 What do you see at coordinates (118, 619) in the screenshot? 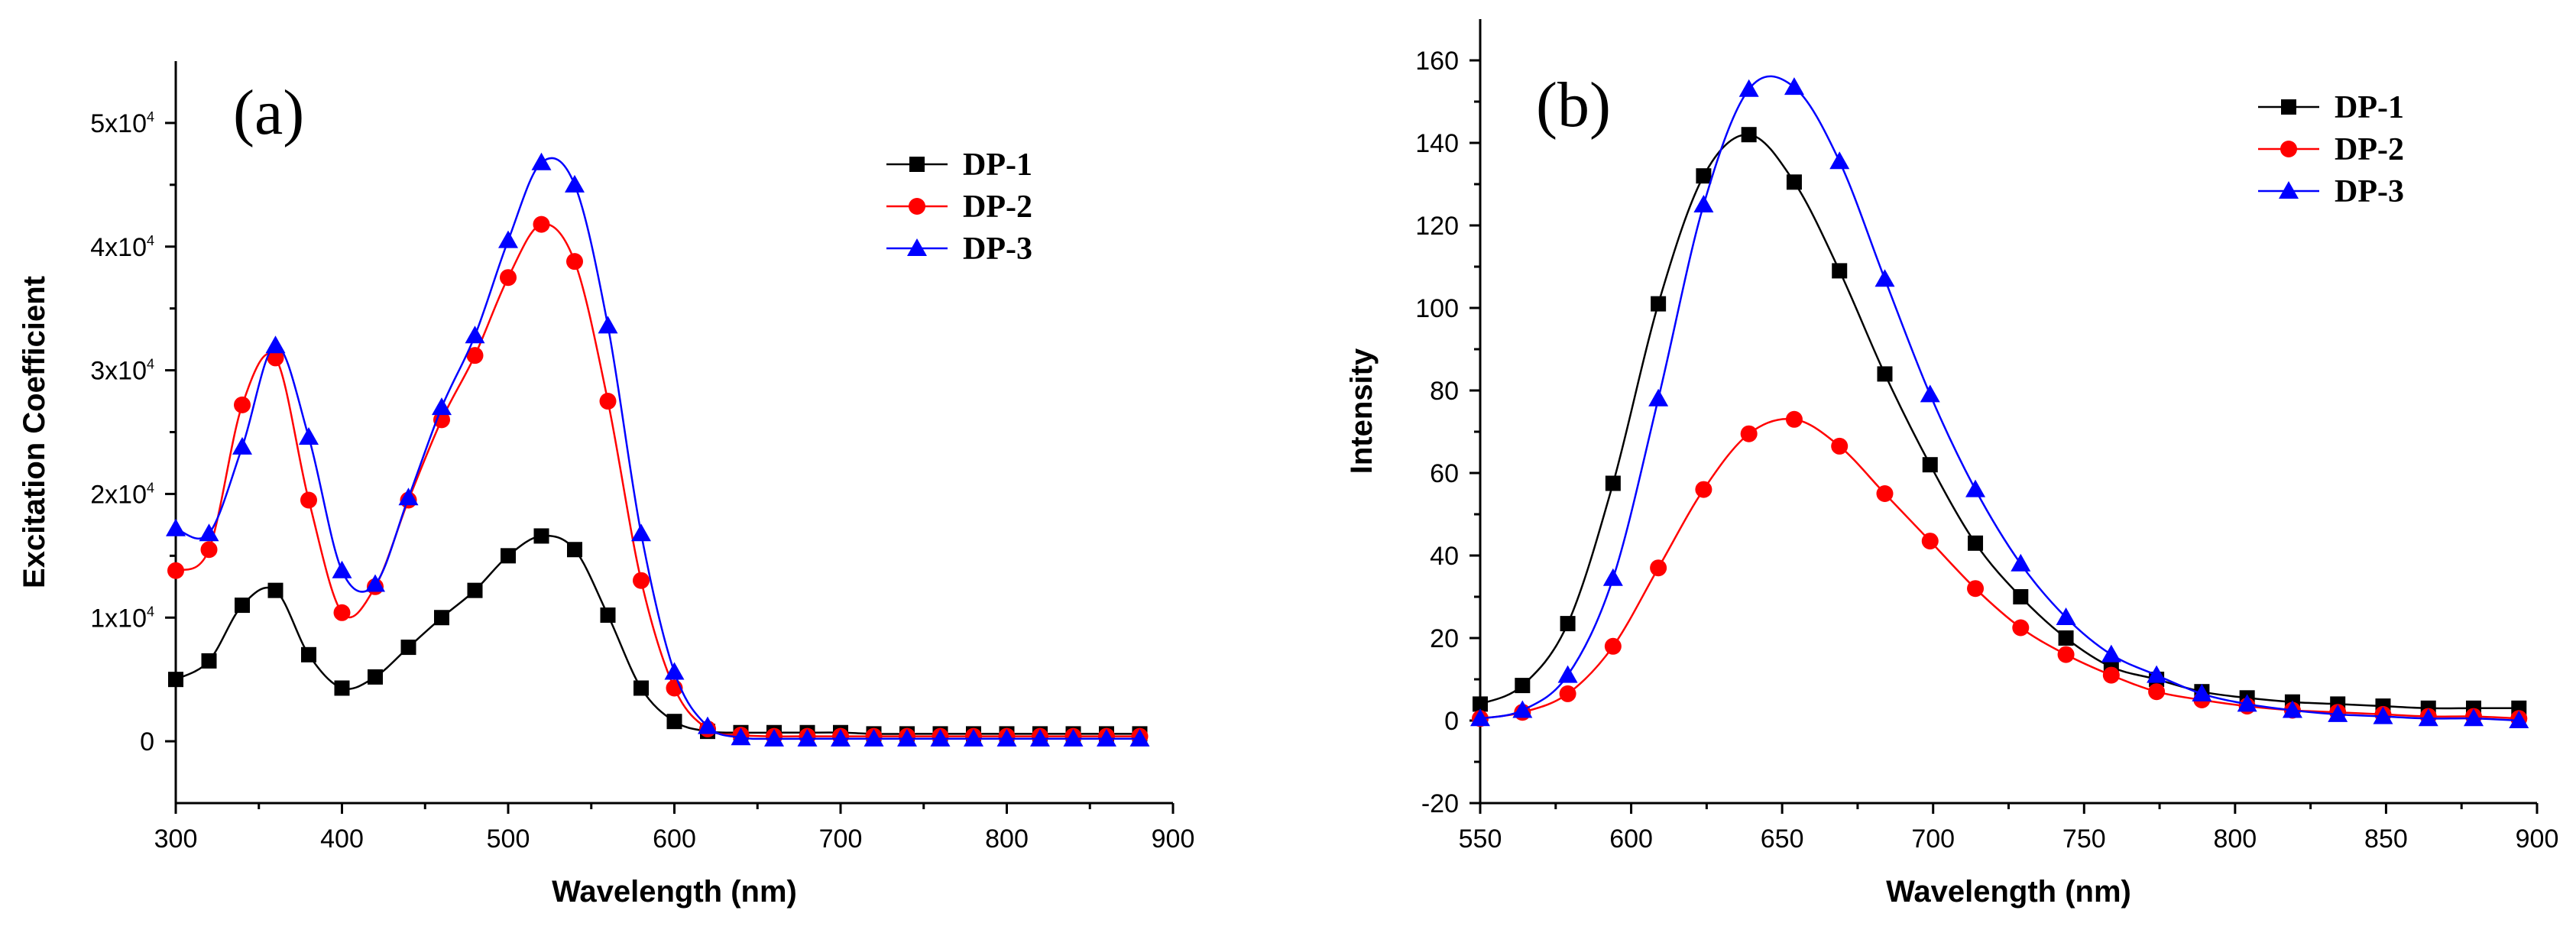
I see `y-tick-label-base: 1x10` at bounding box center [118, 619].